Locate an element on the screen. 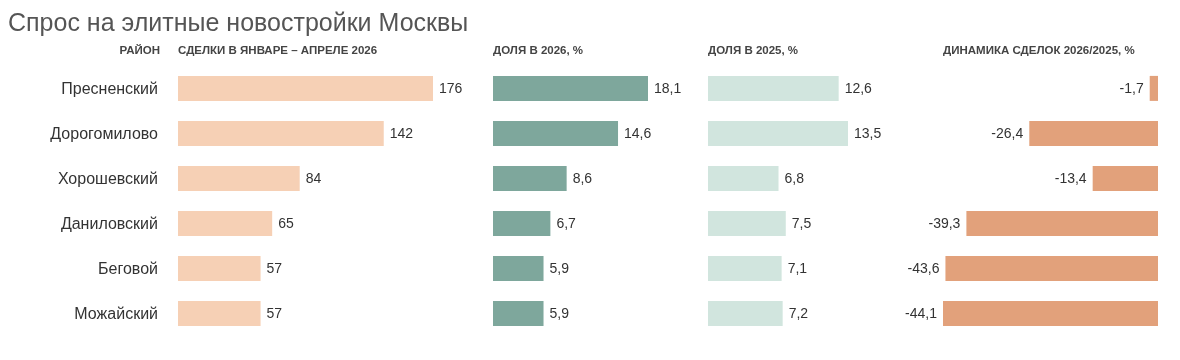 This screenshot has height=360, width=1180. data-label: 7,5 is located at coordinates (801, 223).